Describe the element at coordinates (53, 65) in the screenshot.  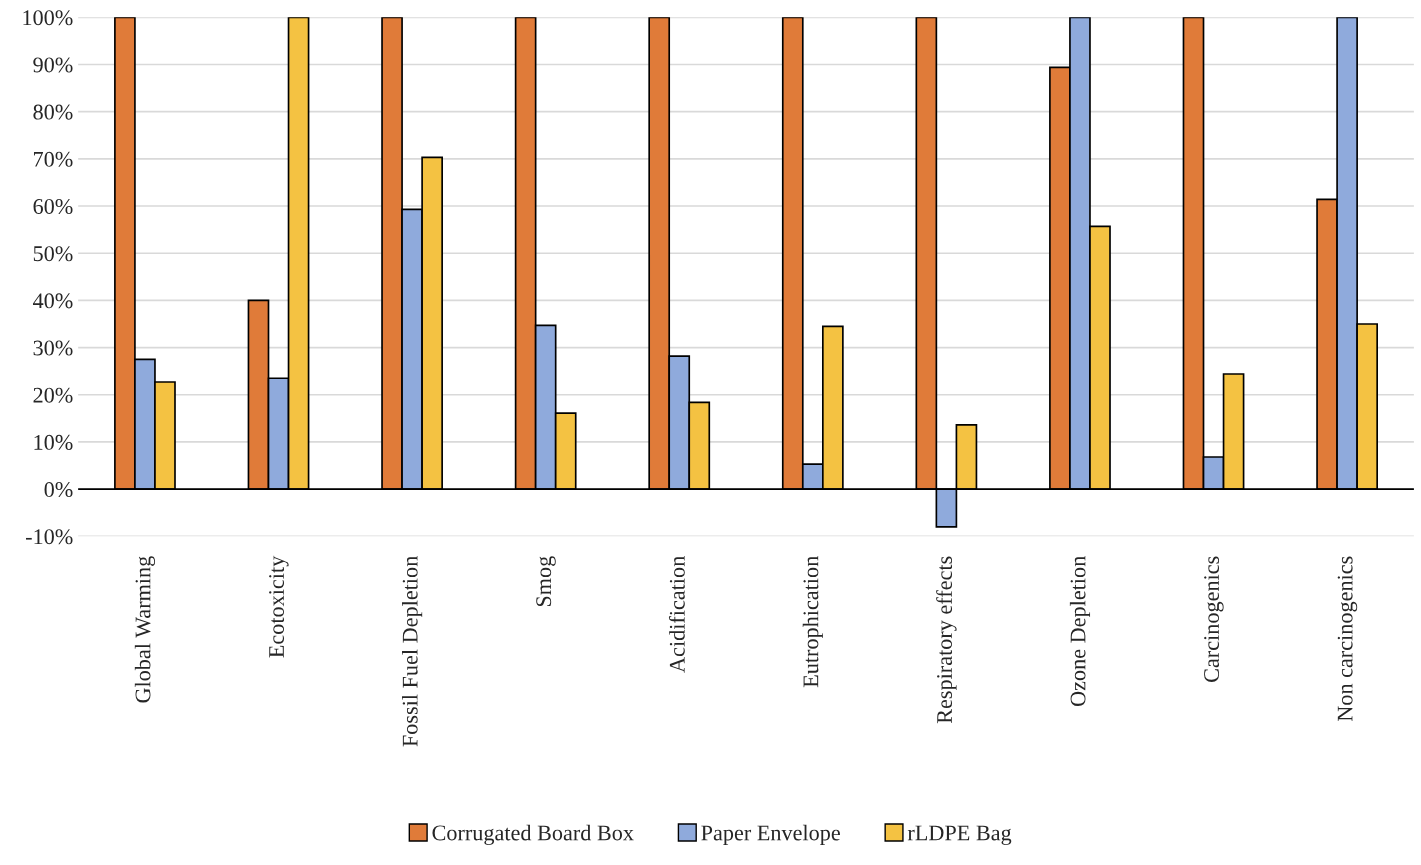
I see `y-tick-label: 90%` at that location.